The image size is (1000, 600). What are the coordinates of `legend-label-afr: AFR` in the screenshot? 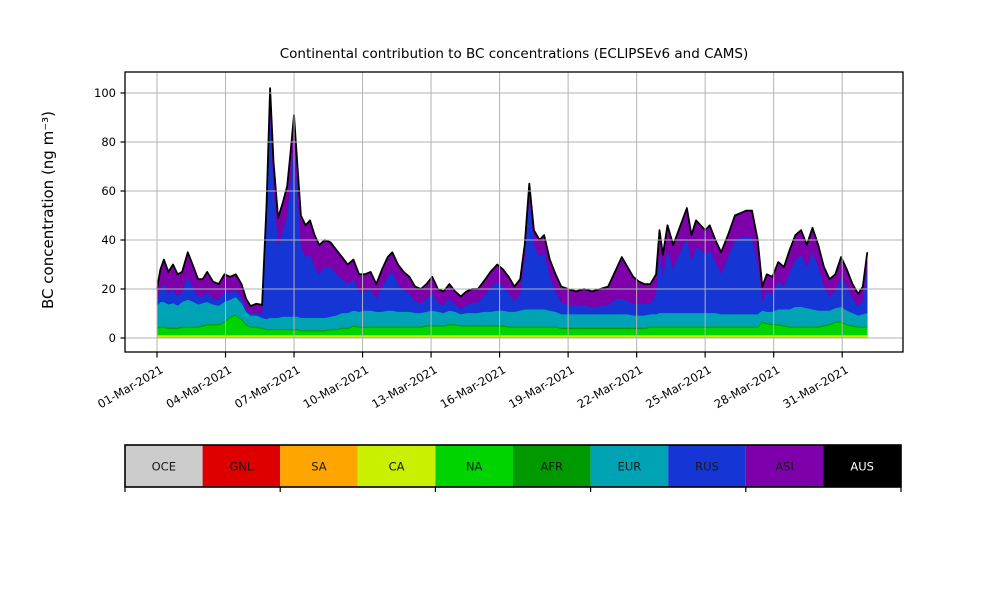 It's located at (552, 467).